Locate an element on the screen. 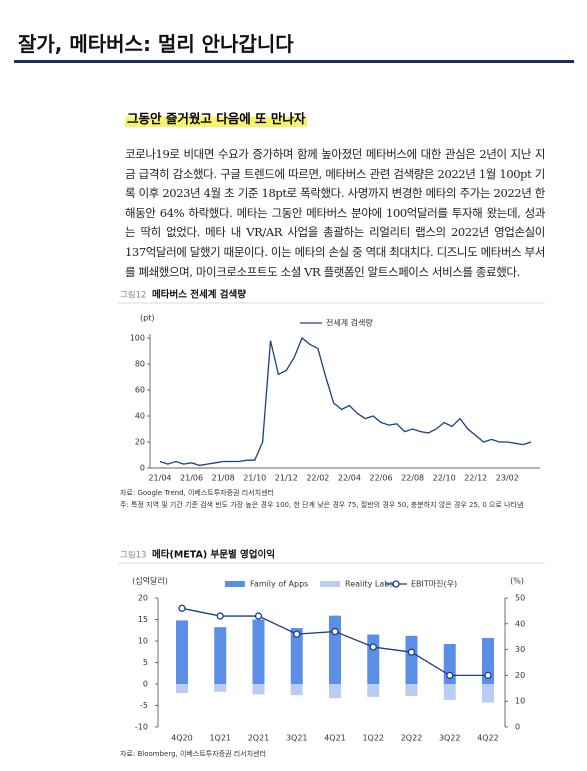 This screenshot has height=771, width=587. y-tick-label: 100 is located at coordinates (137, 338).